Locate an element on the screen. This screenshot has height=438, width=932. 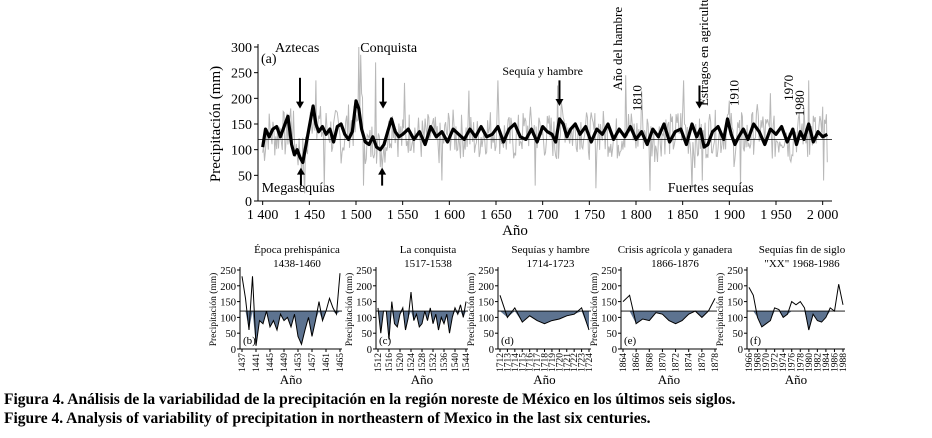
panel-subtitle: 1438-1460 is located at coordinates (297, 264).